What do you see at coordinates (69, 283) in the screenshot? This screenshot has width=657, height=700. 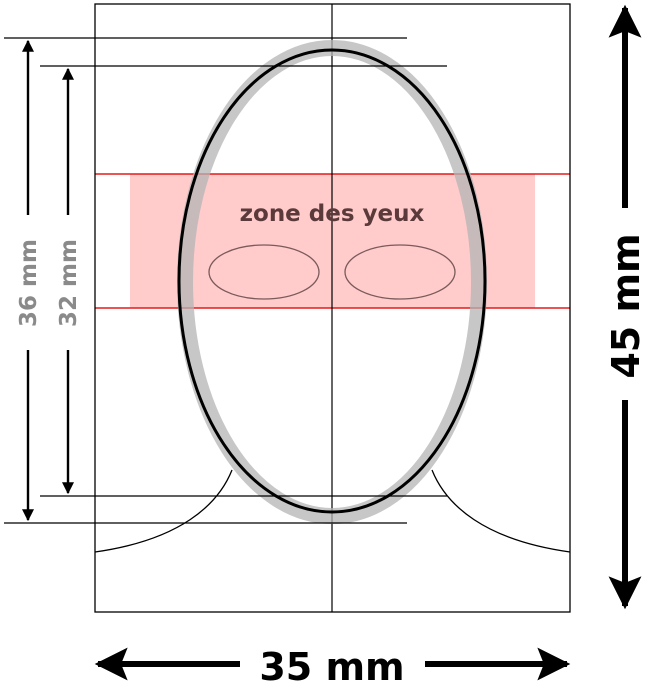 I see `dim-32-label: 32 mm` at bounding box center [69, 283].